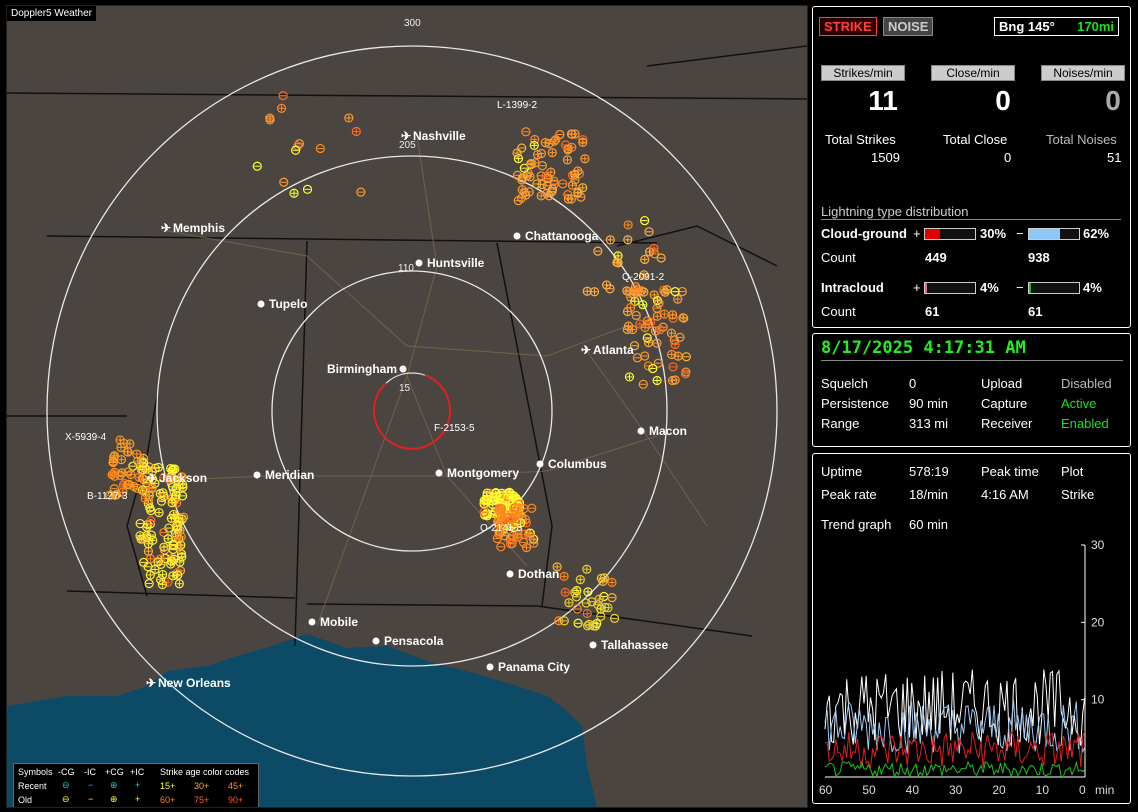 The width and height of the screenshot is (1138, 812). What do you see at coordinates (339, 622) in the screenshot?
I see `city-label: Mobile` at bounding box center [339, 622].